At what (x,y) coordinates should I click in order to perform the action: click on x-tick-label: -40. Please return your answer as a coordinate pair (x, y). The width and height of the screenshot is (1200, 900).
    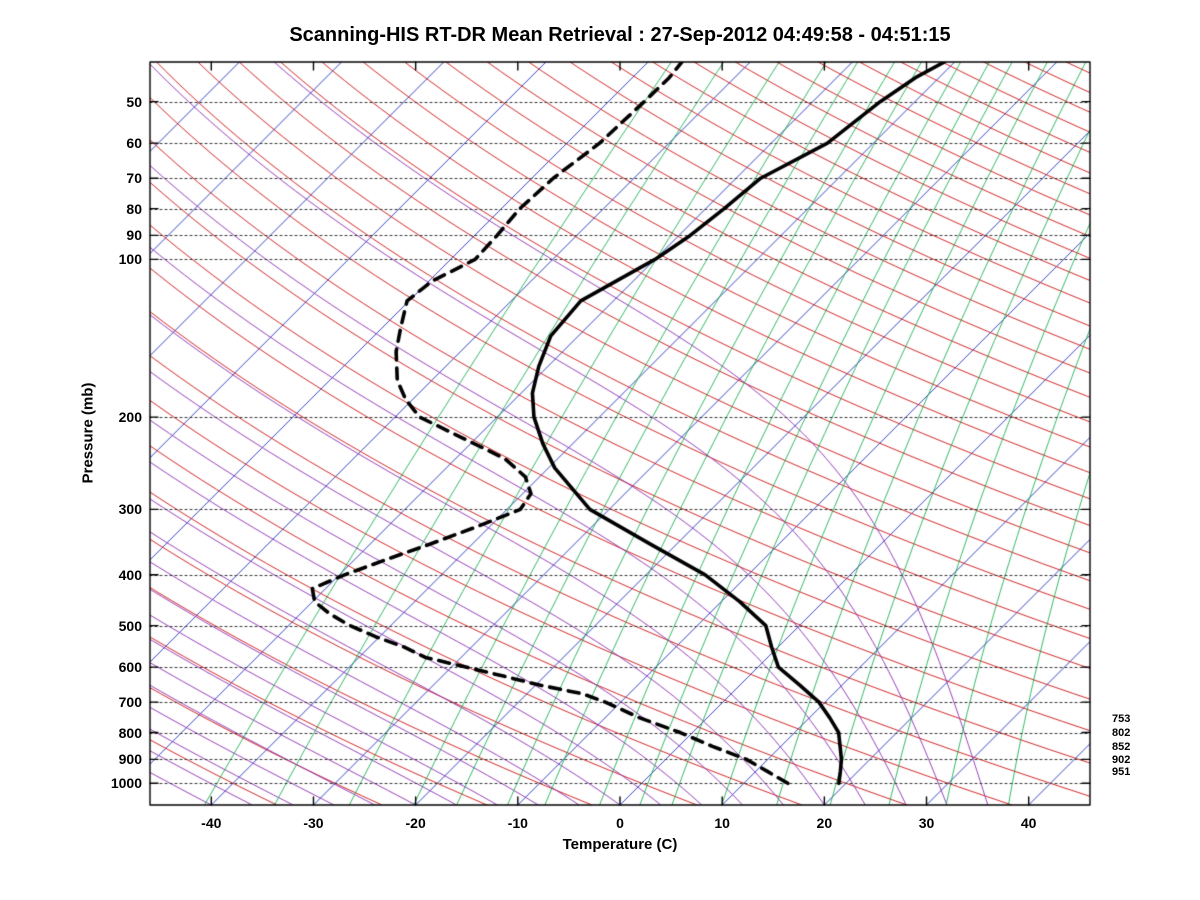
    Looking at the image, I should click on (211, 823).